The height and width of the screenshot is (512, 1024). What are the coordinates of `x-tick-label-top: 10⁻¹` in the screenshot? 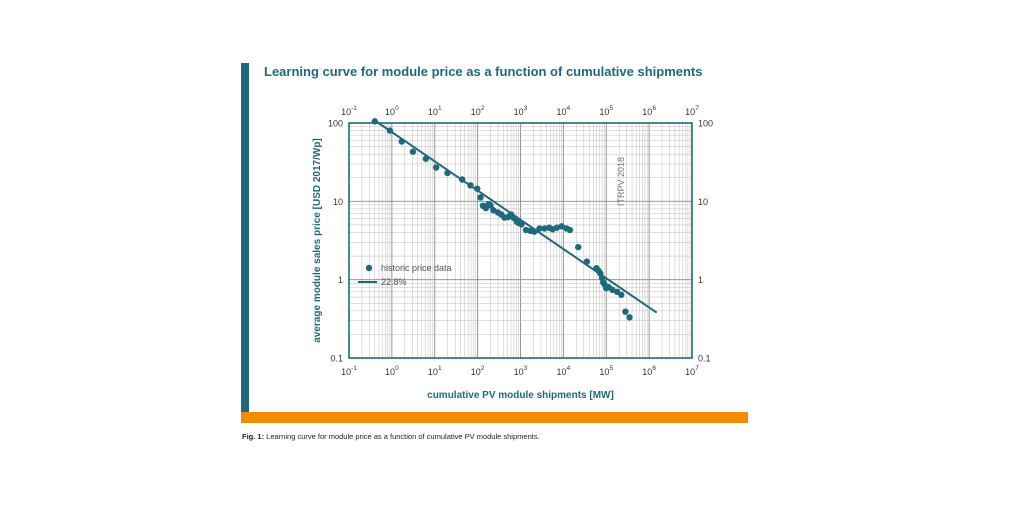 It's located at (349, 111).